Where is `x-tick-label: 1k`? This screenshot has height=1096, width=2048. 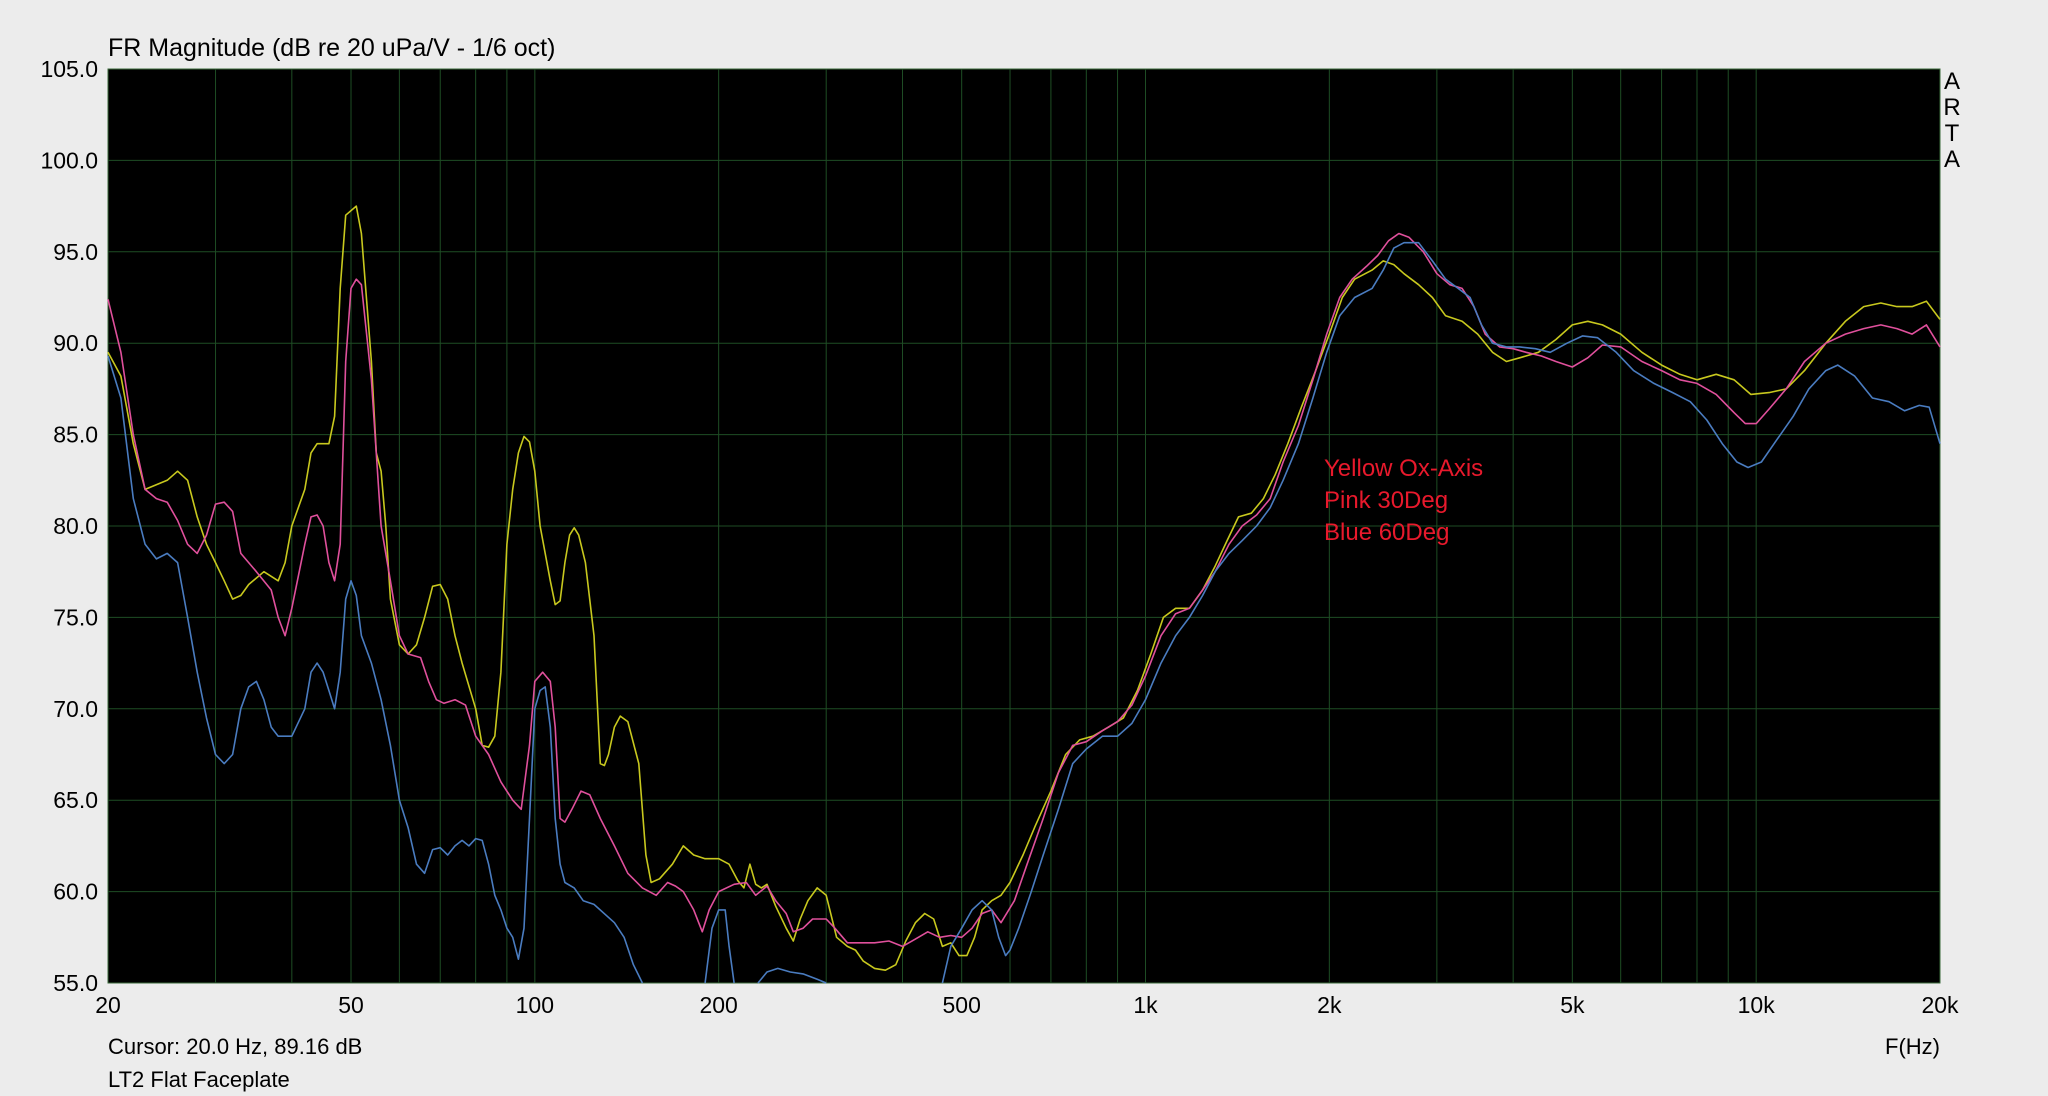 x-tick-label: 1k is located at coordinates (1145, 1005).